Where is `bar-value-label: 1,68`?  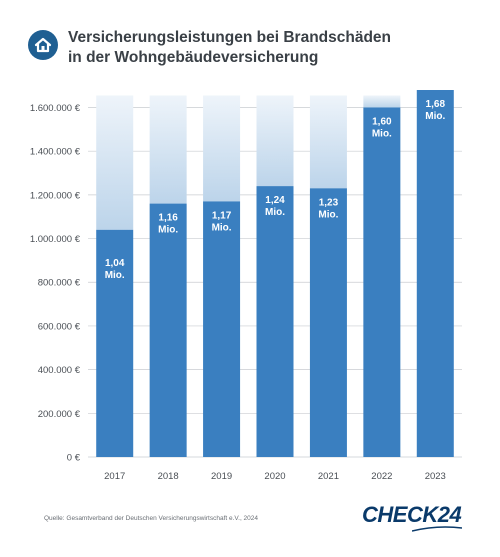 bar-value-label: 1,68 is located at coordinates (436, 104).